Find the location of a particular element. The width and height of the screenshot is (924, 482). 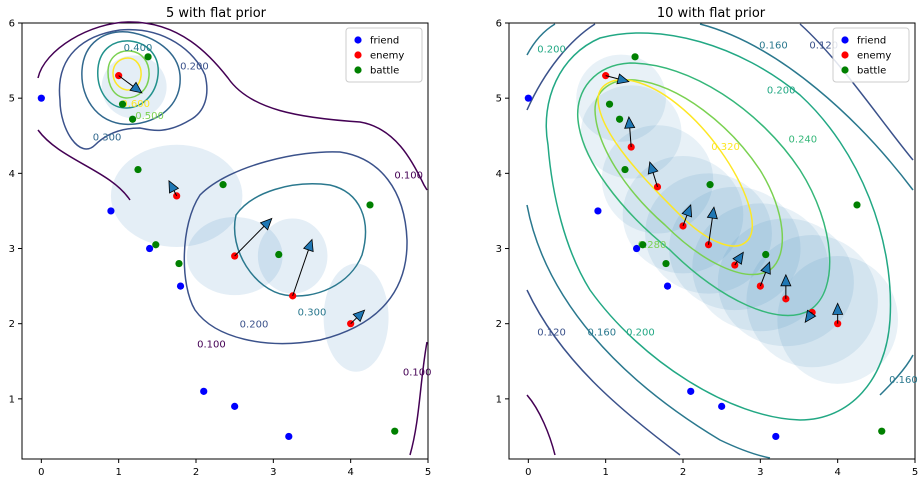

y-tick-label: 3 is located at coordinates (12, 249).